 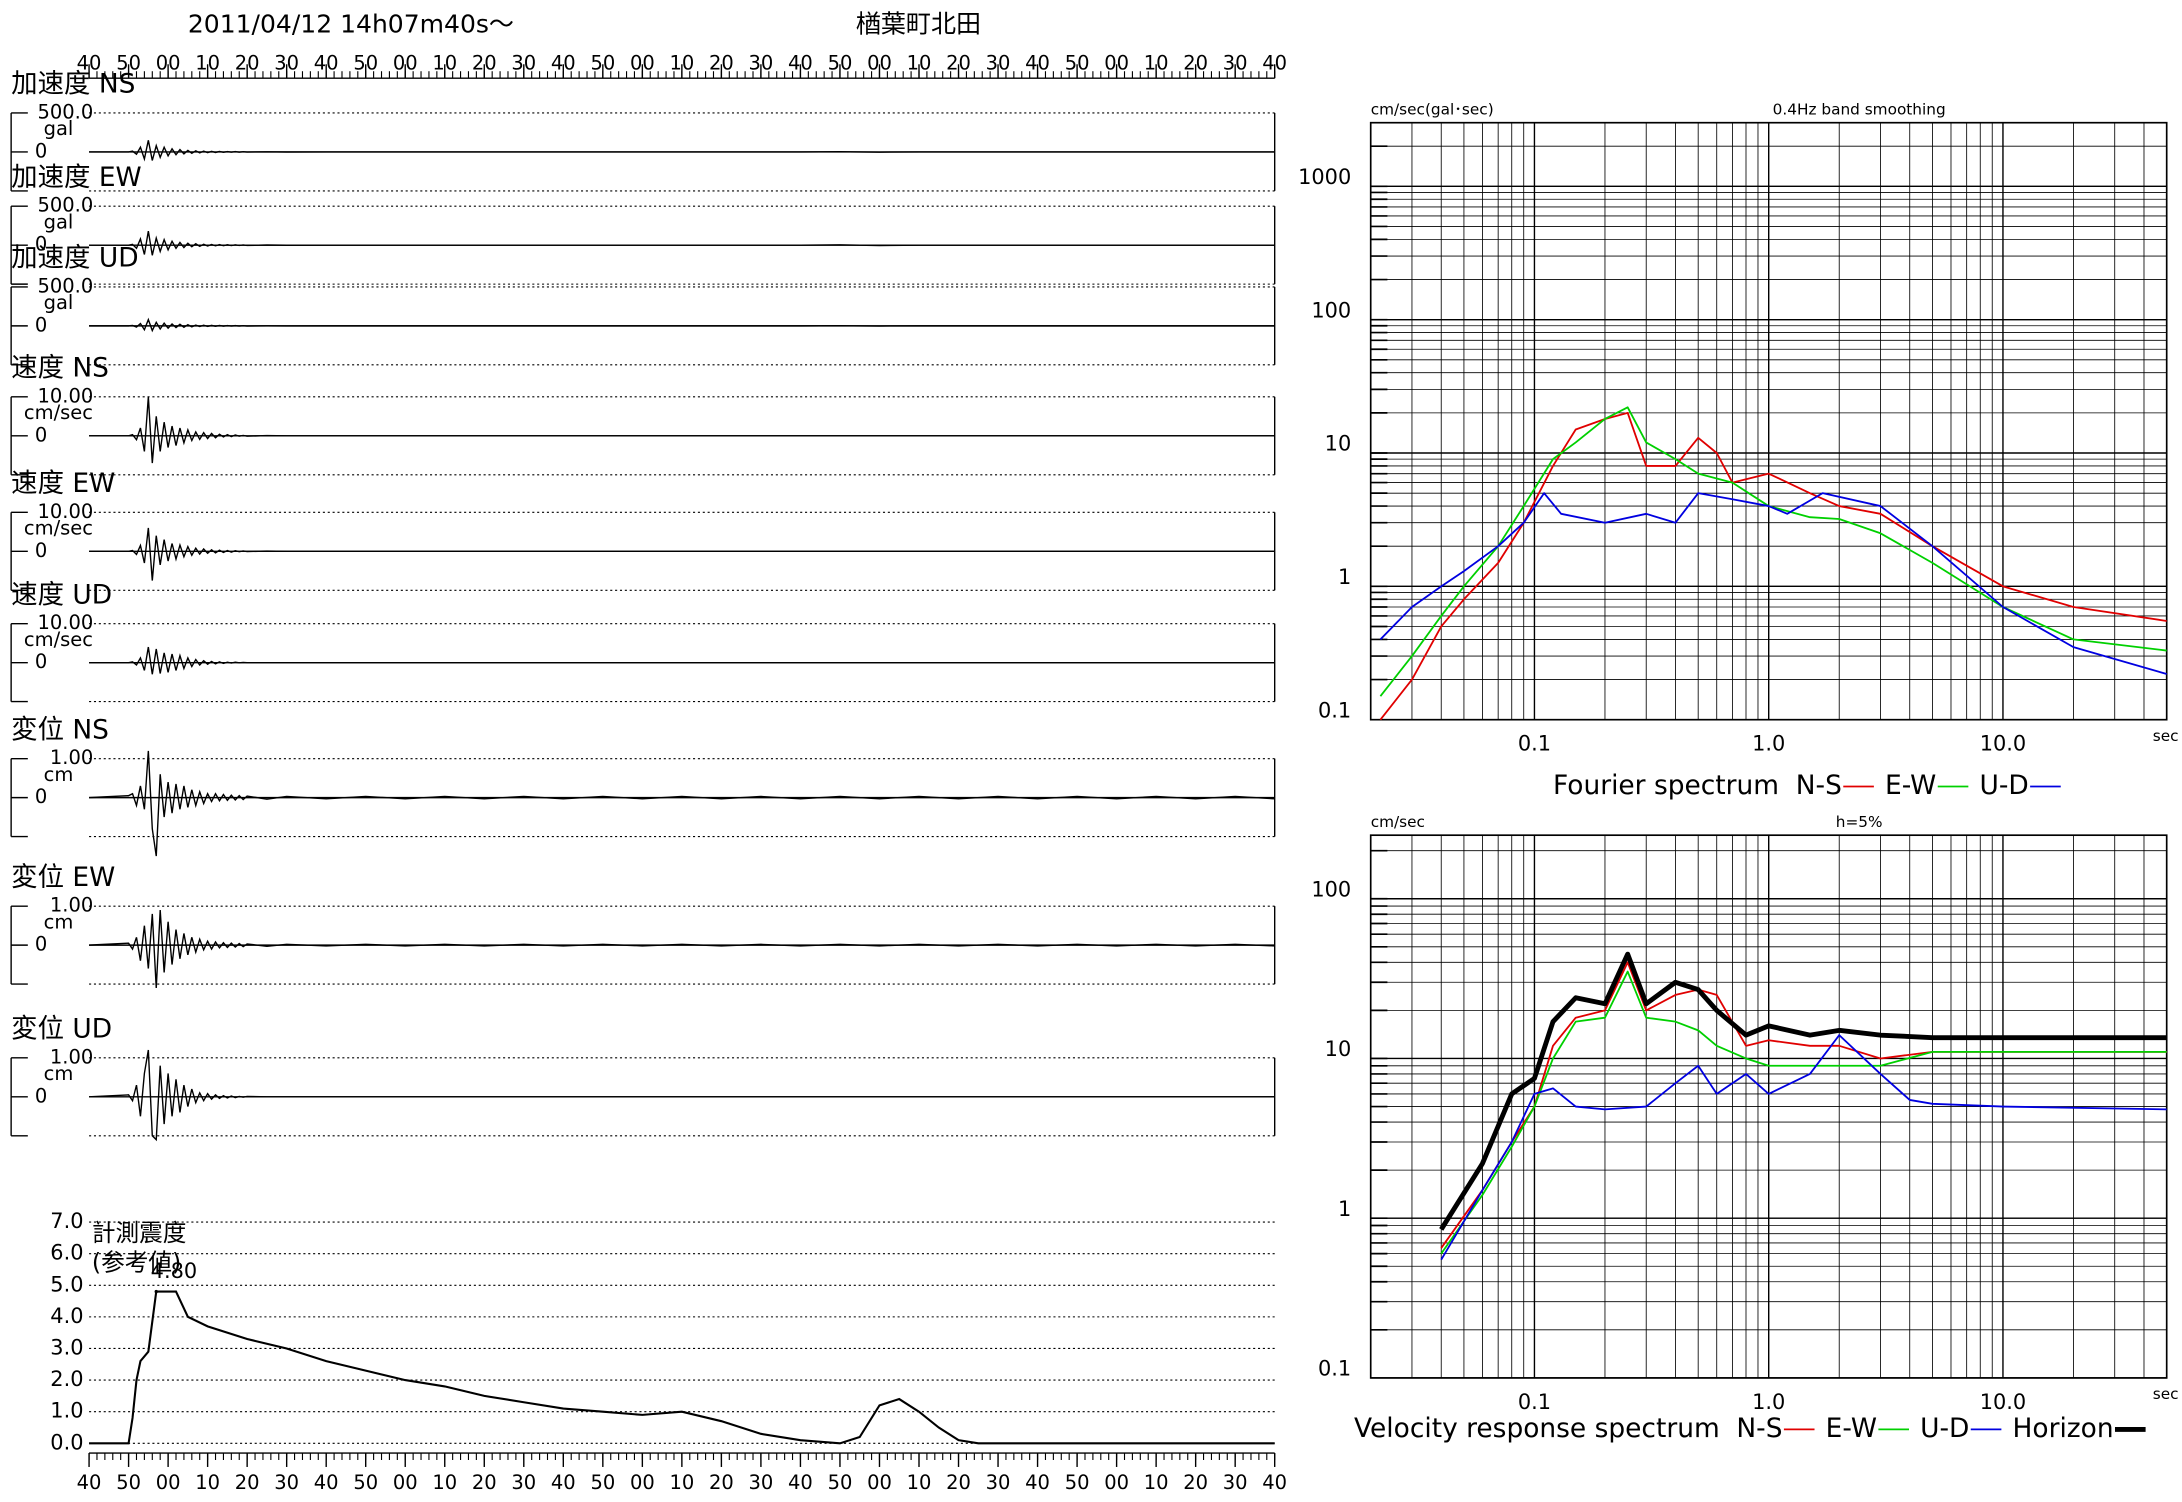 I want to click on plot-title: h=5%, so click(x=1859, y=822).